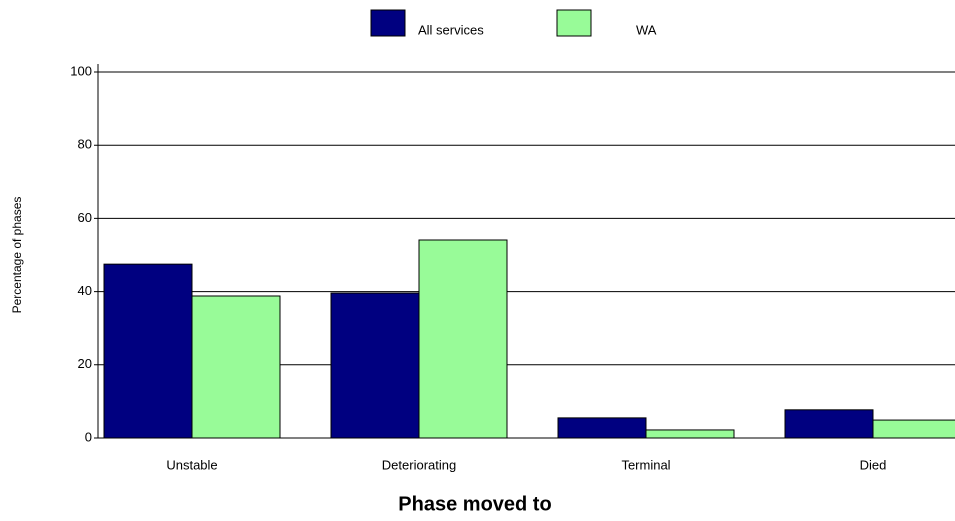  What do you see at coordinates (419, 464) in the screenshot?
I see `x-tick-label: Deteriorating` at bounding box center [419, 464].